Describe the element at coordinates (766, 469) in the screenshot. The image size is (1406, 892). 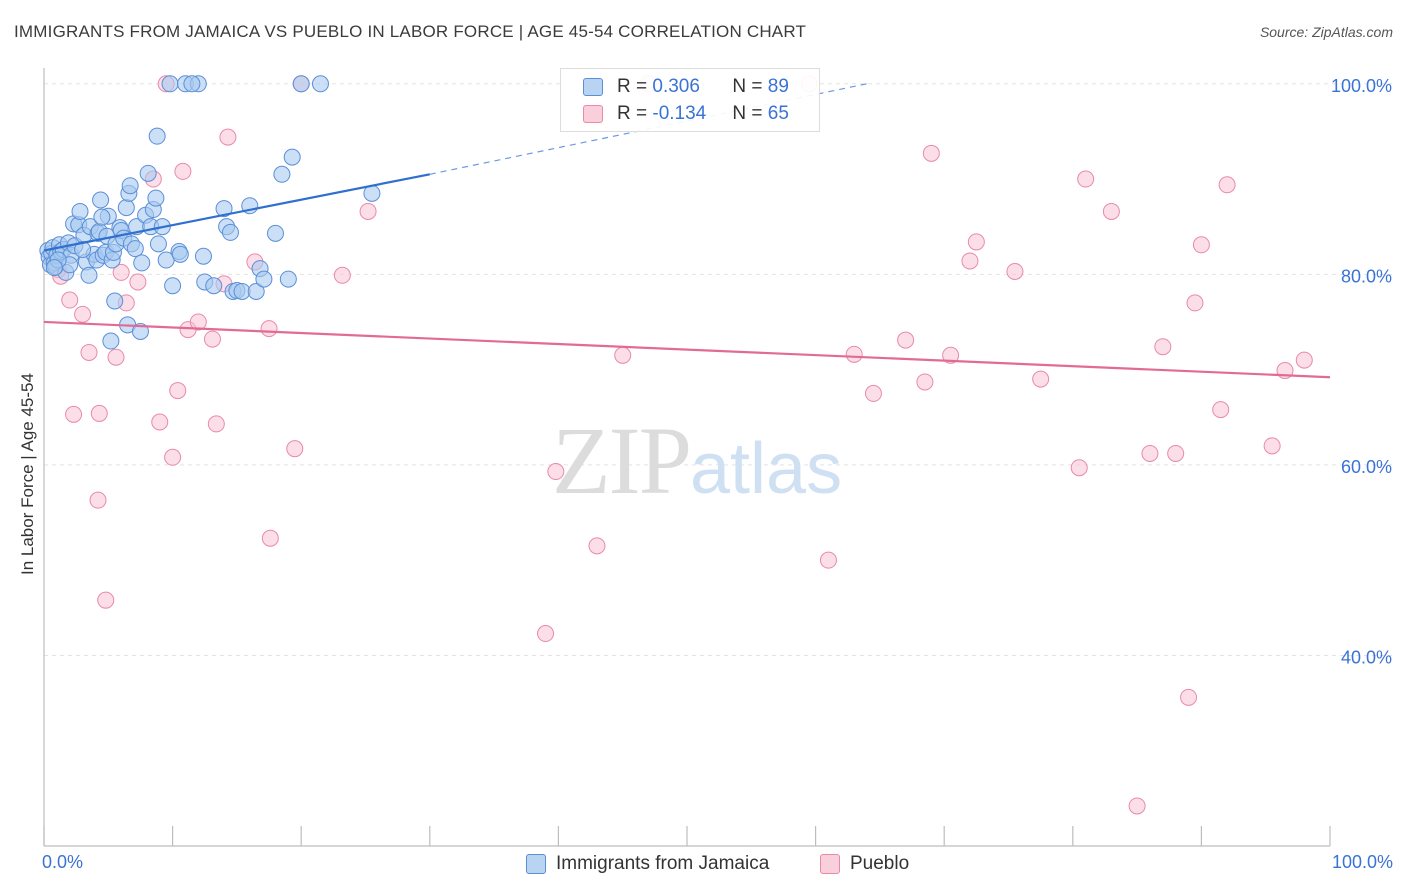
I see `watermark-atlas: atlas` at that location.